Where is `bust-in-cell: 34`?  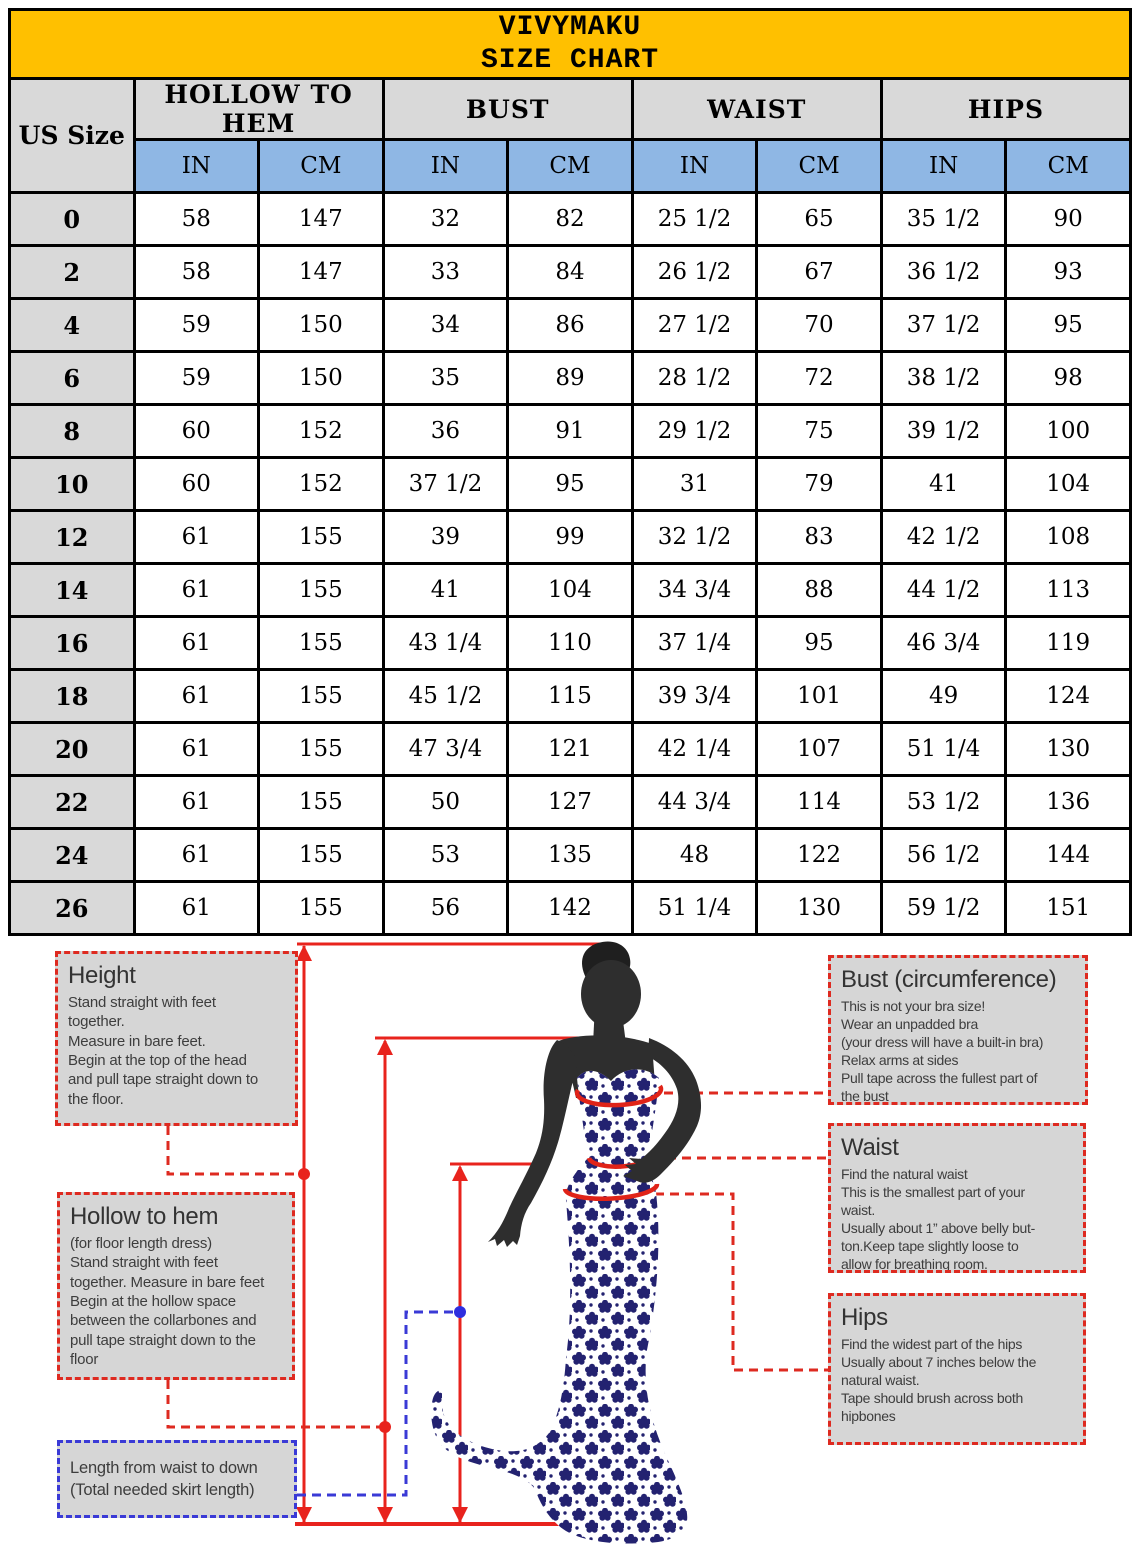
bust-in-cell: 34 is located at coordinates (445, 325).